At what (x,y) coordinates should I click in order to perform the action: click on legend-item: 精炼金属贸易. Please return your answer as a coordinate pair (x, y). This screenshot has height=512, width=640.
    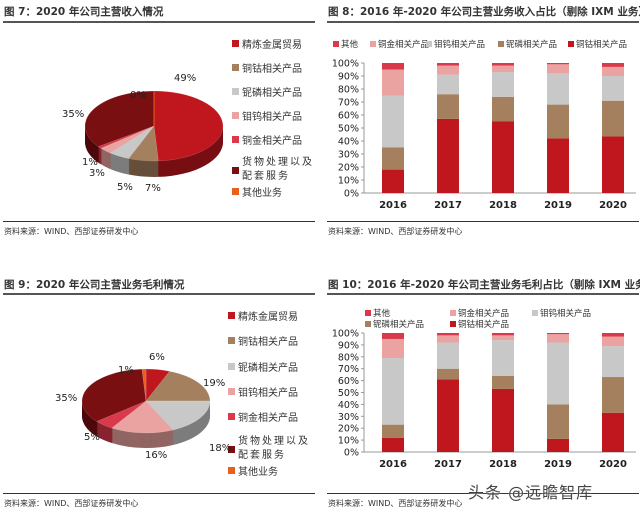
    Looking at the image, I should click on (267, 43).